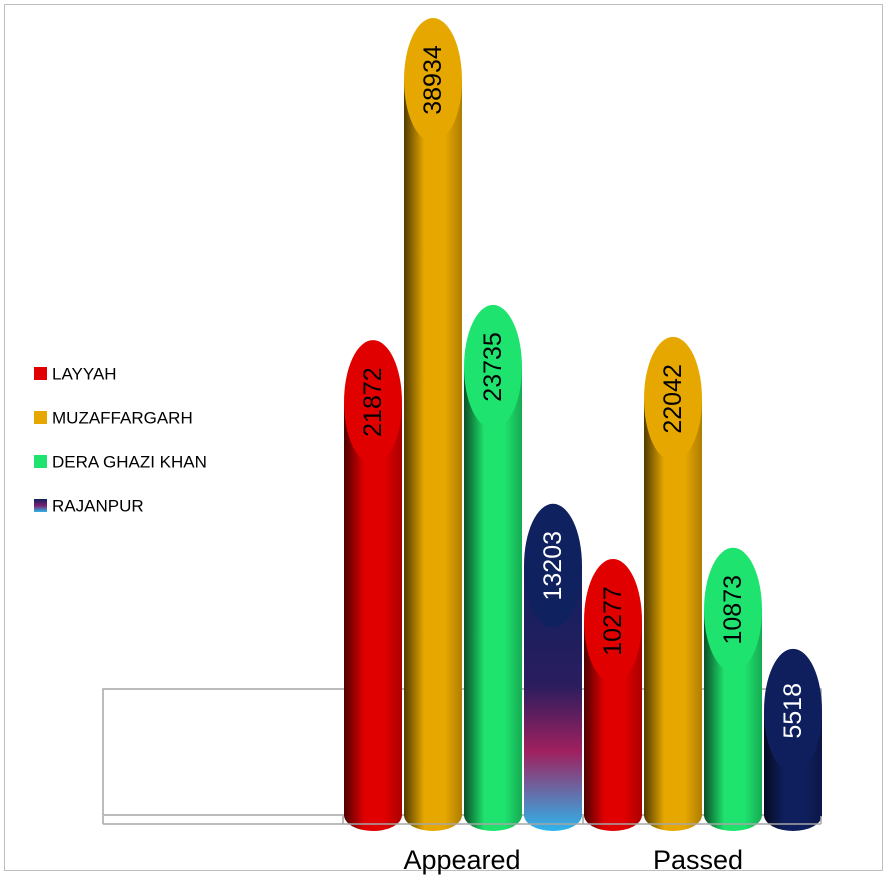  I want to click on data-label: 38934, so click(433, 80).